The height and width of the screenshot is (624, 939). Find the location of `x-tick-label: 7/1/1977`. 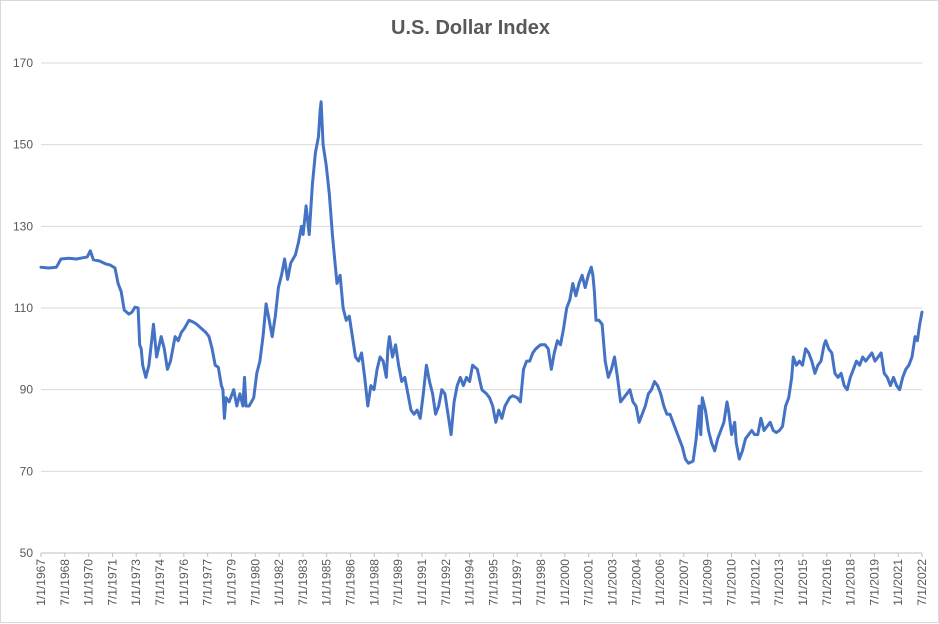

x-tick-label: 7/1/1977 is located at coordinates (208, 582).